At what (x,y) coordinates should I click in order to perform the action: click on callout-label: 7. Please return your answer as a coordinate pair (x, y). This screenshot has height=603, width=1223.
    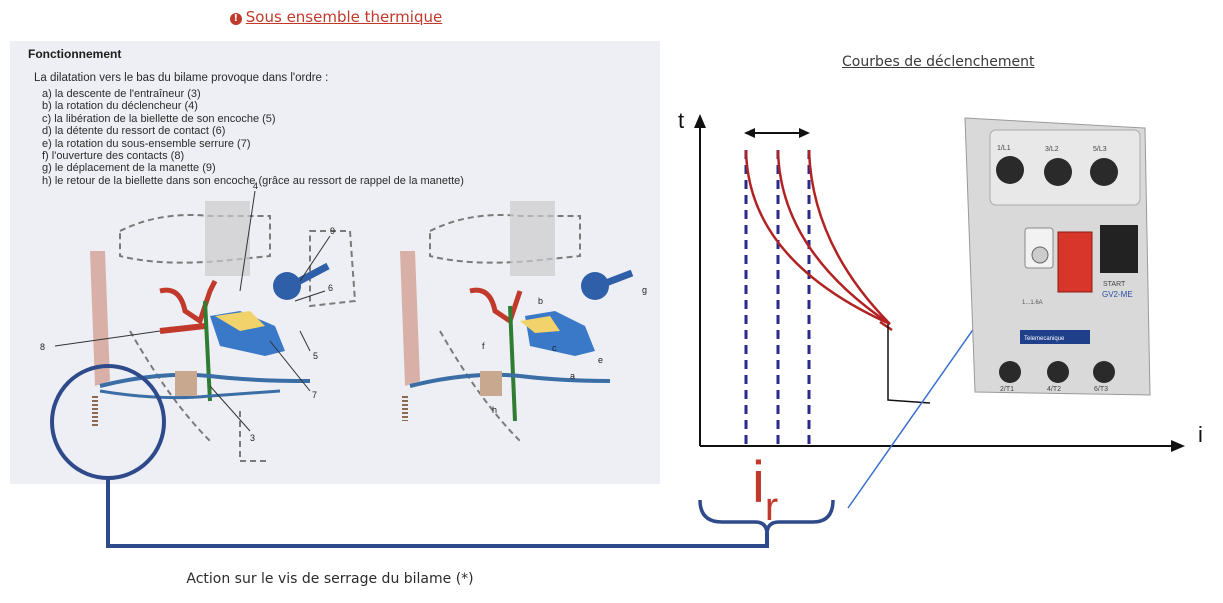
    Looking at the image, I should click on (314, 395).